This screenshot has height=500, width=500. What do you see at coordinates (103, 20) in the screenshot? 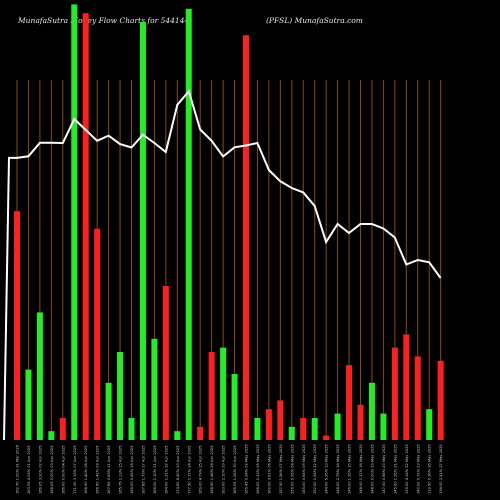
I see `chart-title: MunafaSutra Money Flow Charts for 544144` at bounding box center [103, 20].